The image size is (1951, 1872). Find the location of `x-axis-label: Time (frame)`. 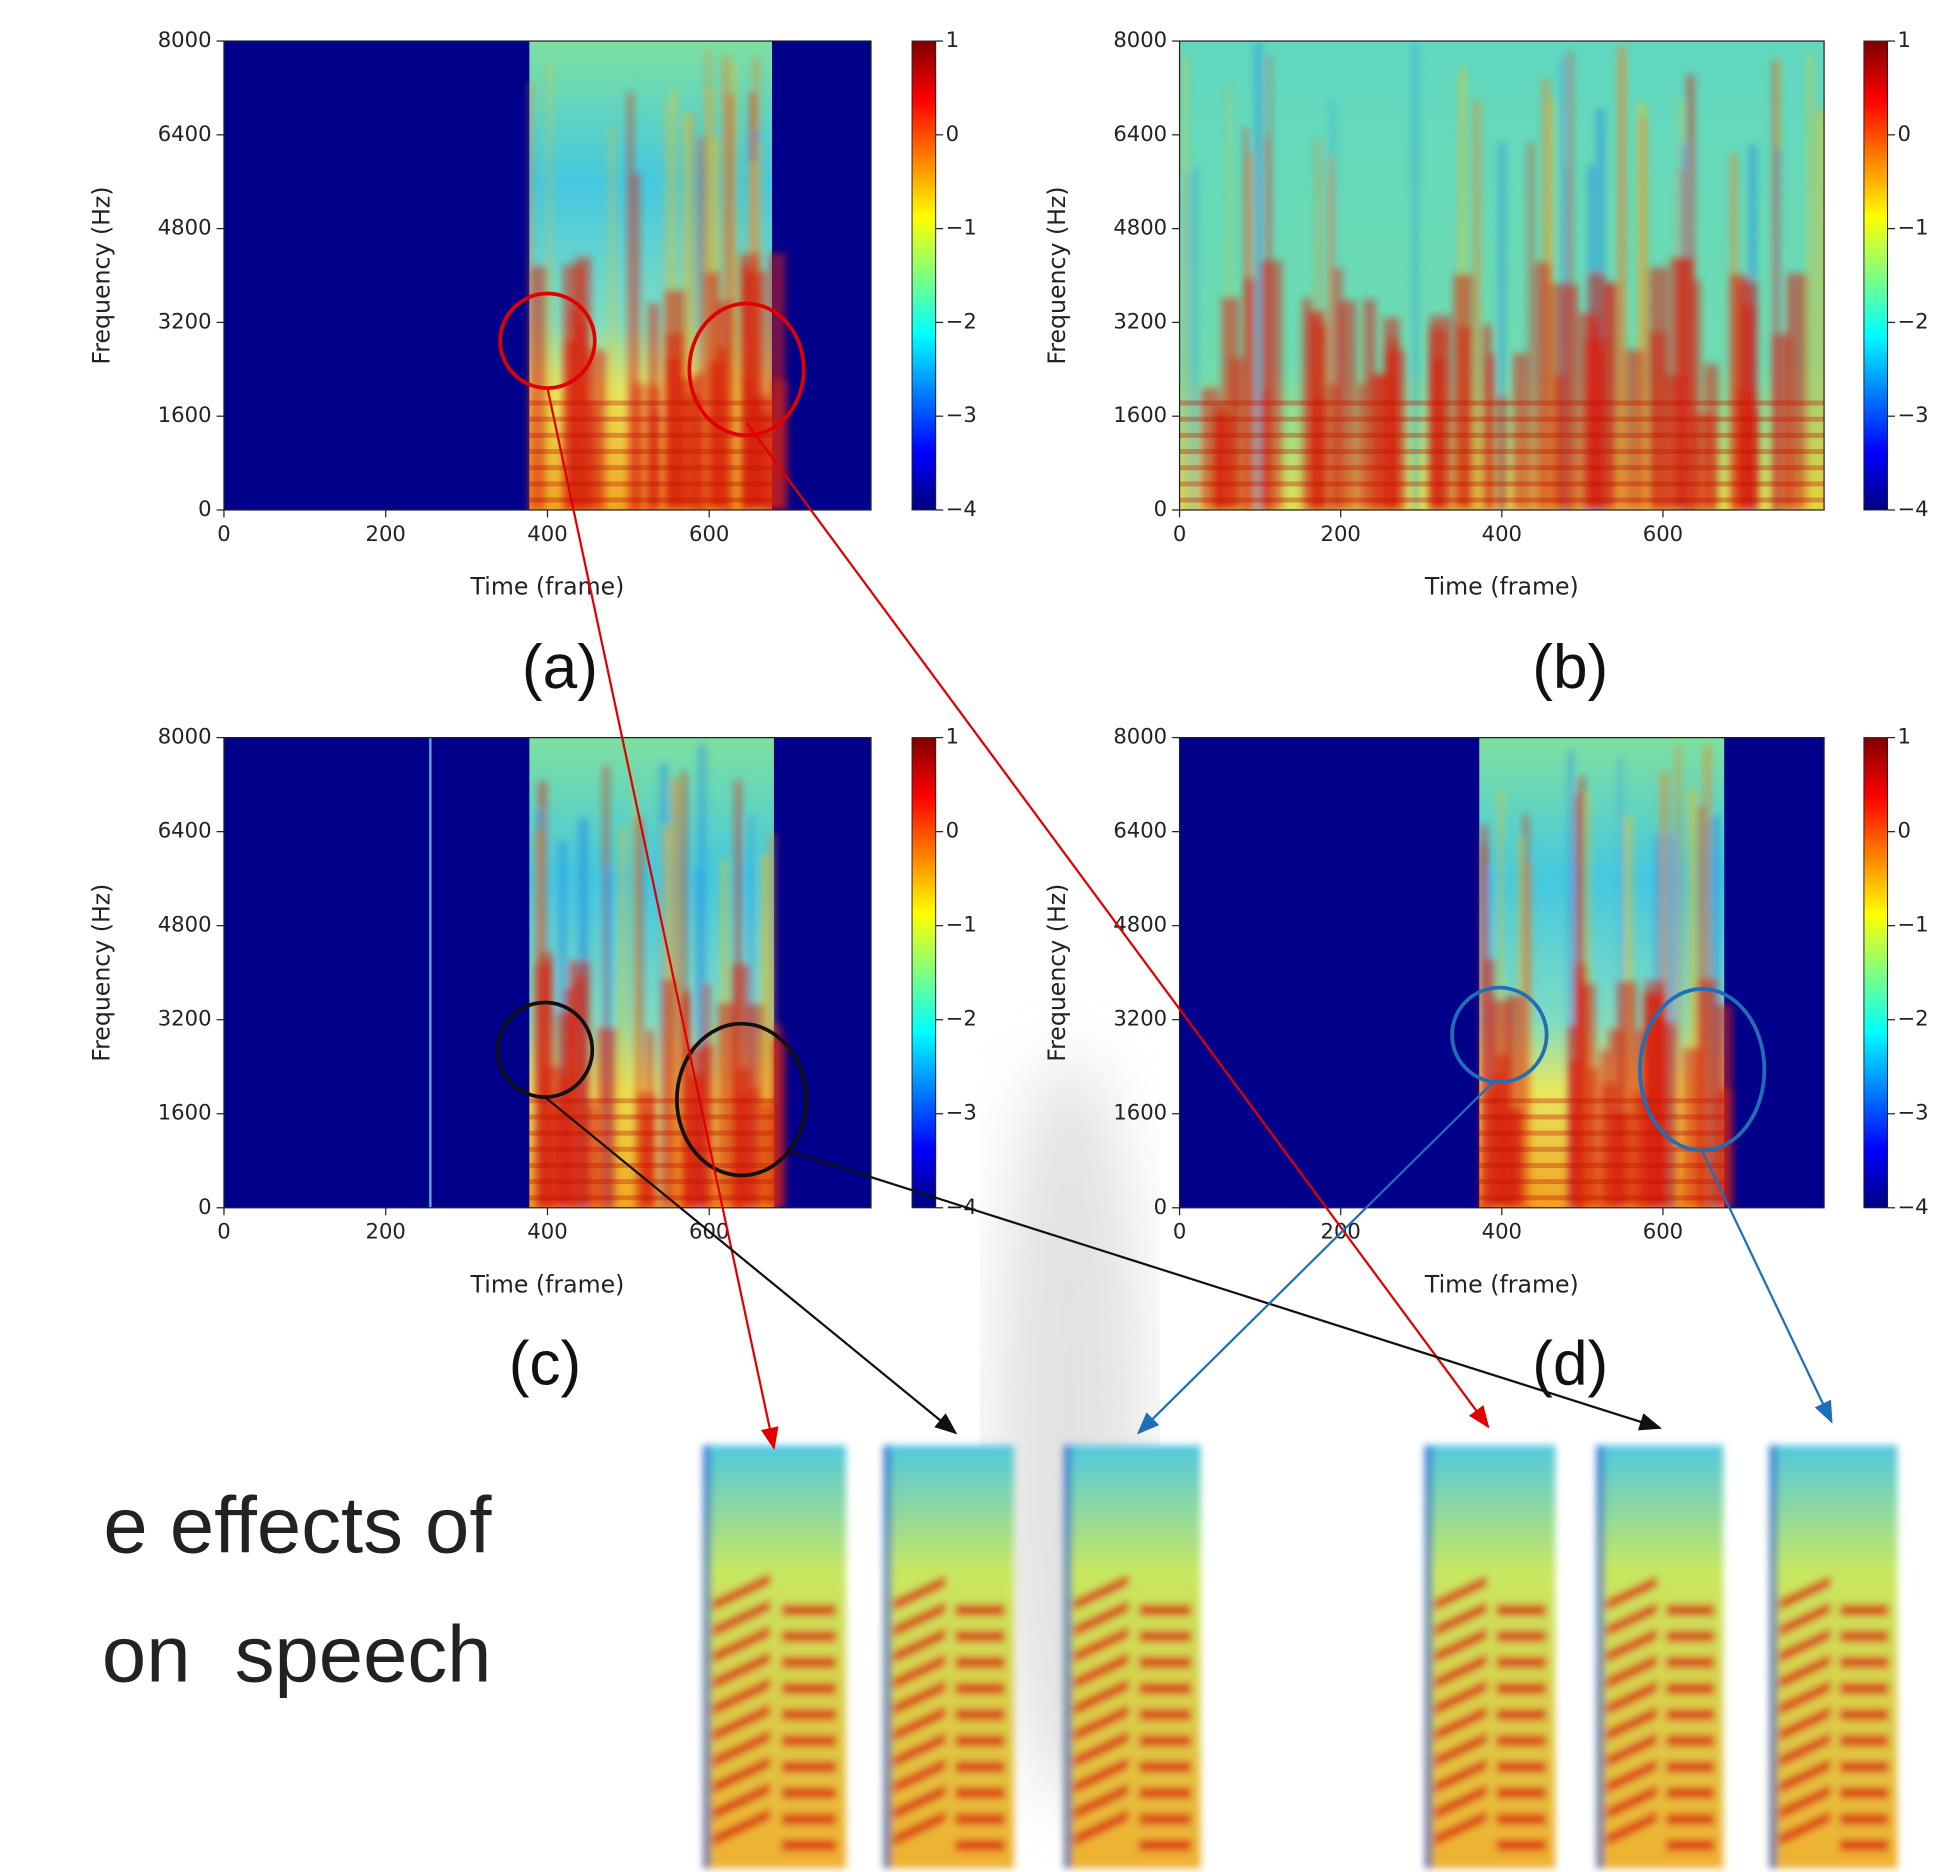

x-axis-label: Time (frame) is located at coordinates (1501, 587).